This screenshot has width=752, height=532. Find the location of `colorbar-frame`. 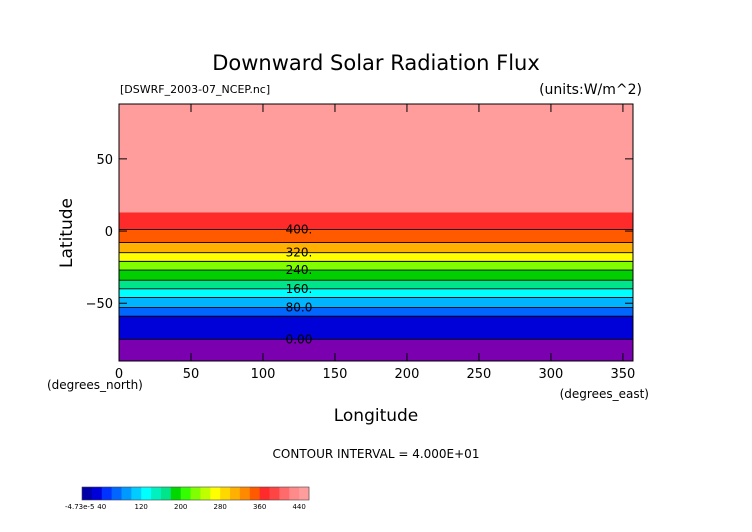

colorbar-frame is located at coordinates (195, 493).